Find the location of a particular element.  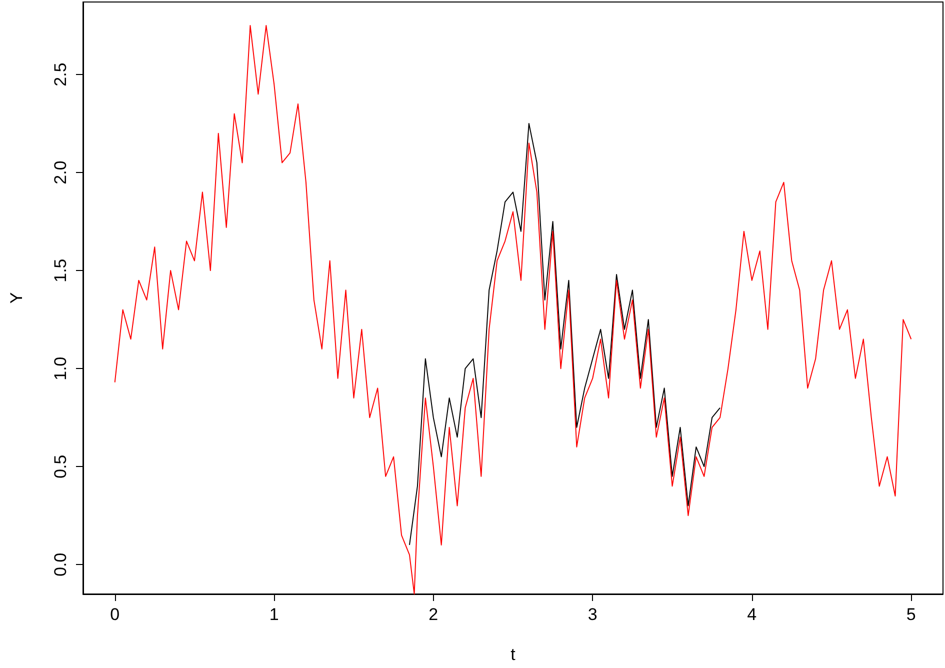

x-tick-label: 1 is located at coordinates (274, 614).